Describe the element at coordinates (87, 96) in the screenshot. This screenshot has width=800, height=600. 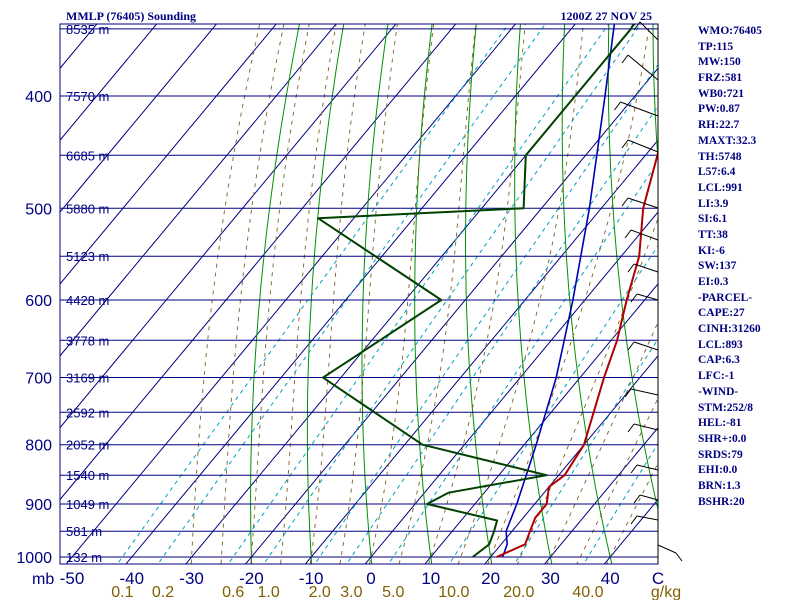
I see `height-level-label: 7570 m` at that location.